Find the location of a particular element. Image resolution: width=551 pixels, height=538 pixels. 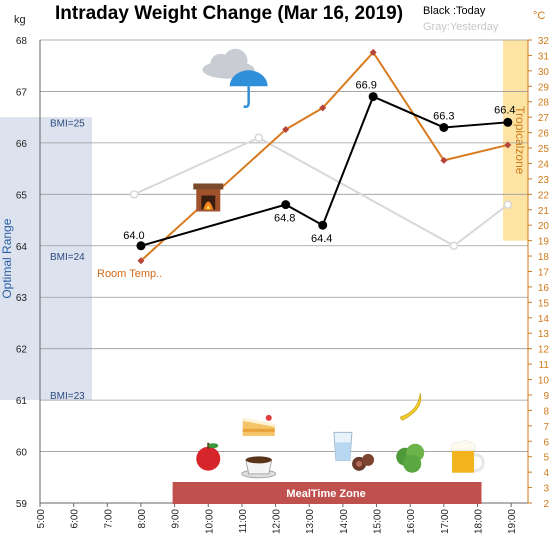

y-left-tick-label: 62 is located at coordinates (22, 350).